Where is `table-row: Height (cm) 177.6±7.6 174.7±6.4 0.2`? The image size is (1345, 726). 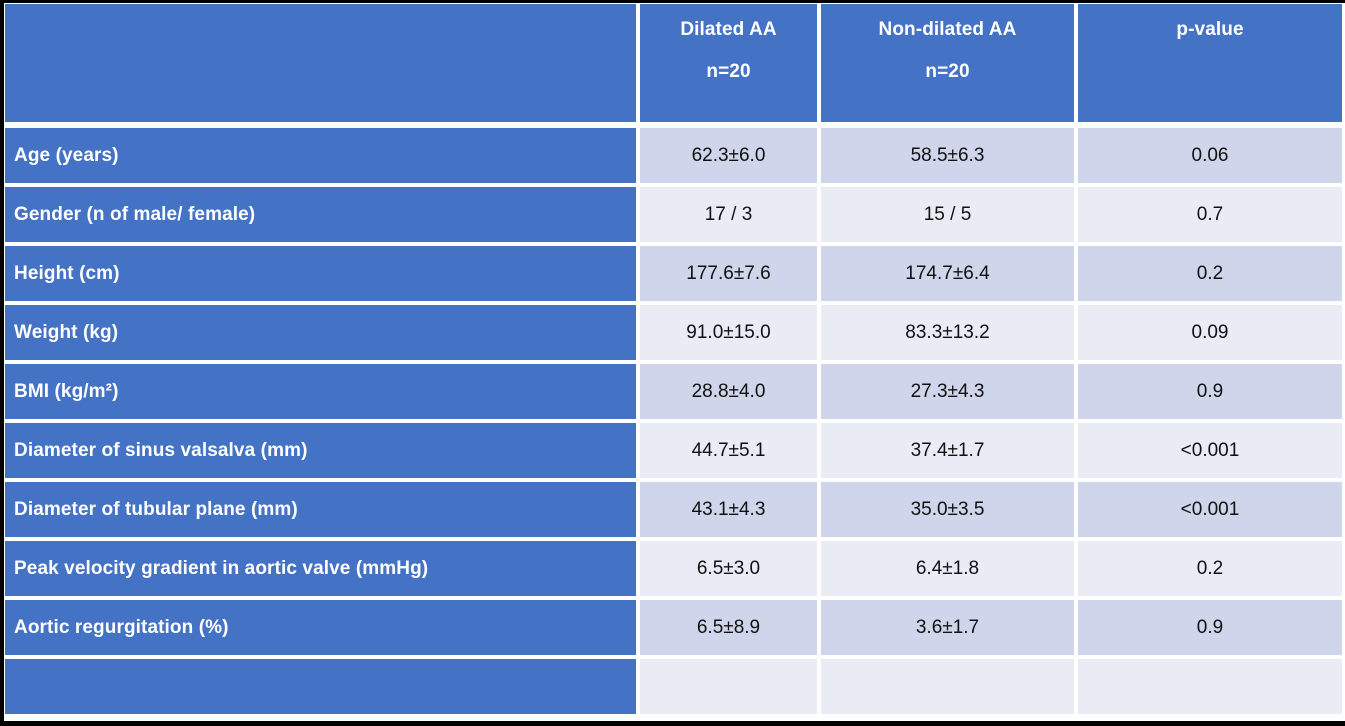
table-row: Height (cm) 177.6±7.6 174.7±6.4 0.2 is located at coordinates (673, 273).